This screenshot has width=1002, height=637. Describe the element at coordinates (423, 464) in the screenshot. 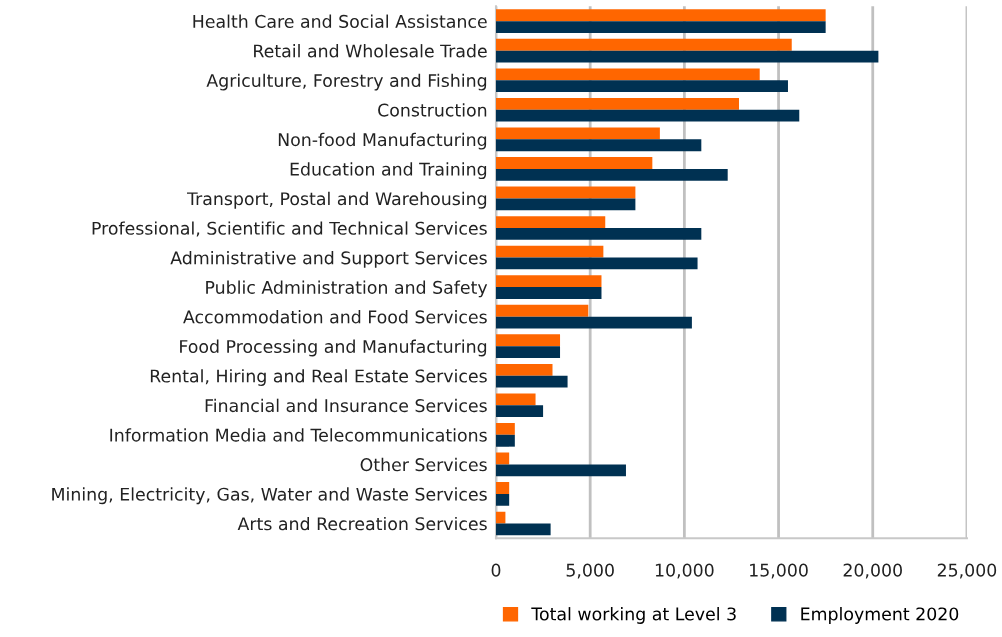

I see `y-tick-label: Other Services` at that location.